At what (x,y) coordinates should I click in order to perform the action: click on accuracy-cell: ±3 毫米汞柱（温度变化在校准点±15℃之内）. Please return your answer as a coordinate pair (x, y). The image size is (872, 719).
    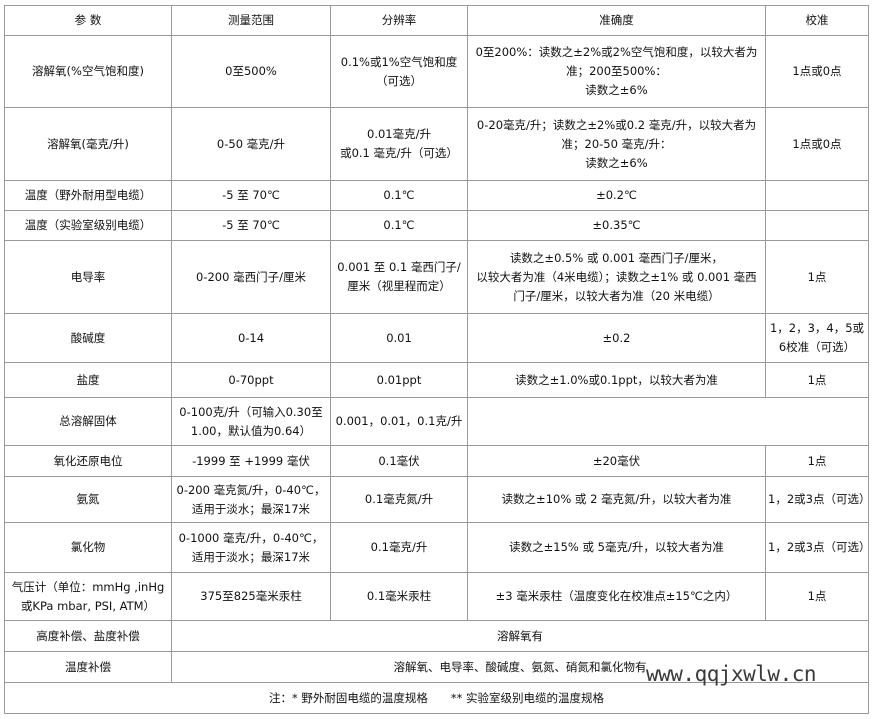
    Looking at the image, I should click on (616, 596).